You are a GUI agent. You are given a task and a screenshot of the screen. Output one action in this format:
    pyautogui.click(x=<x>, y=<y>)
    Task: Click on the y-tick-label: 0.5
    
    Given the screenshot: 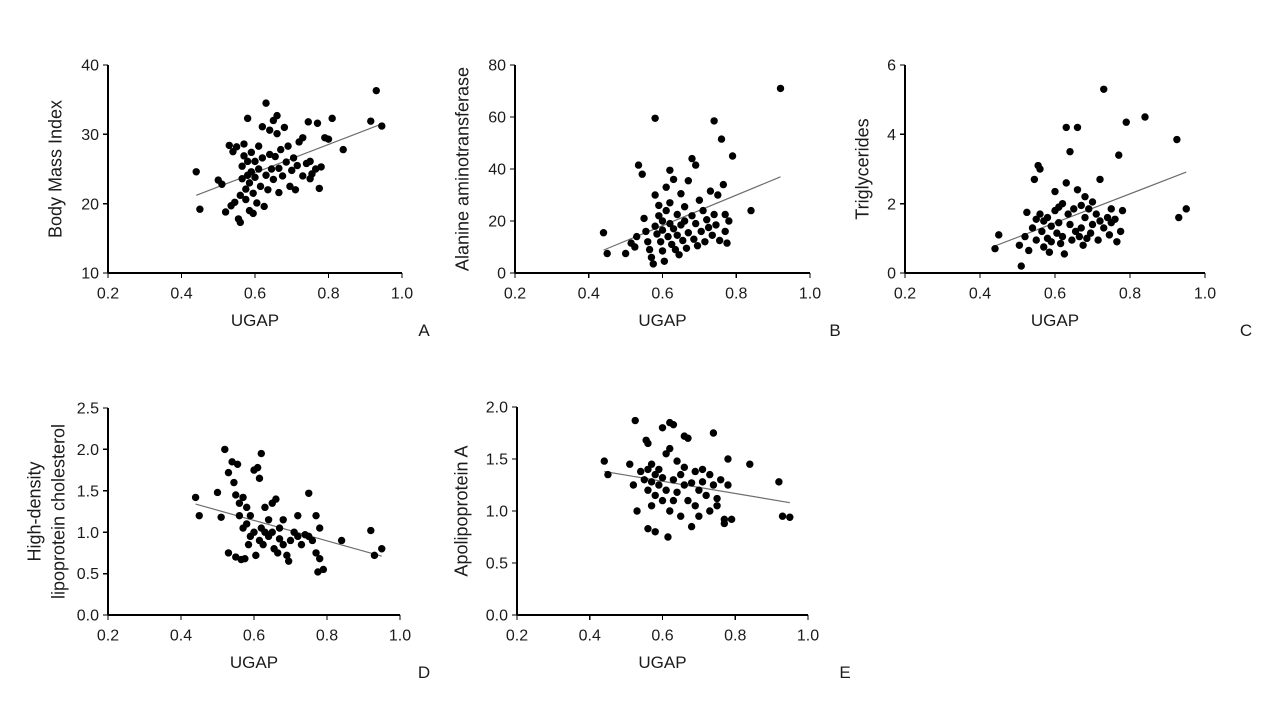 What is the action you would take?
    pyautogui.click(x=88, y=574)
    